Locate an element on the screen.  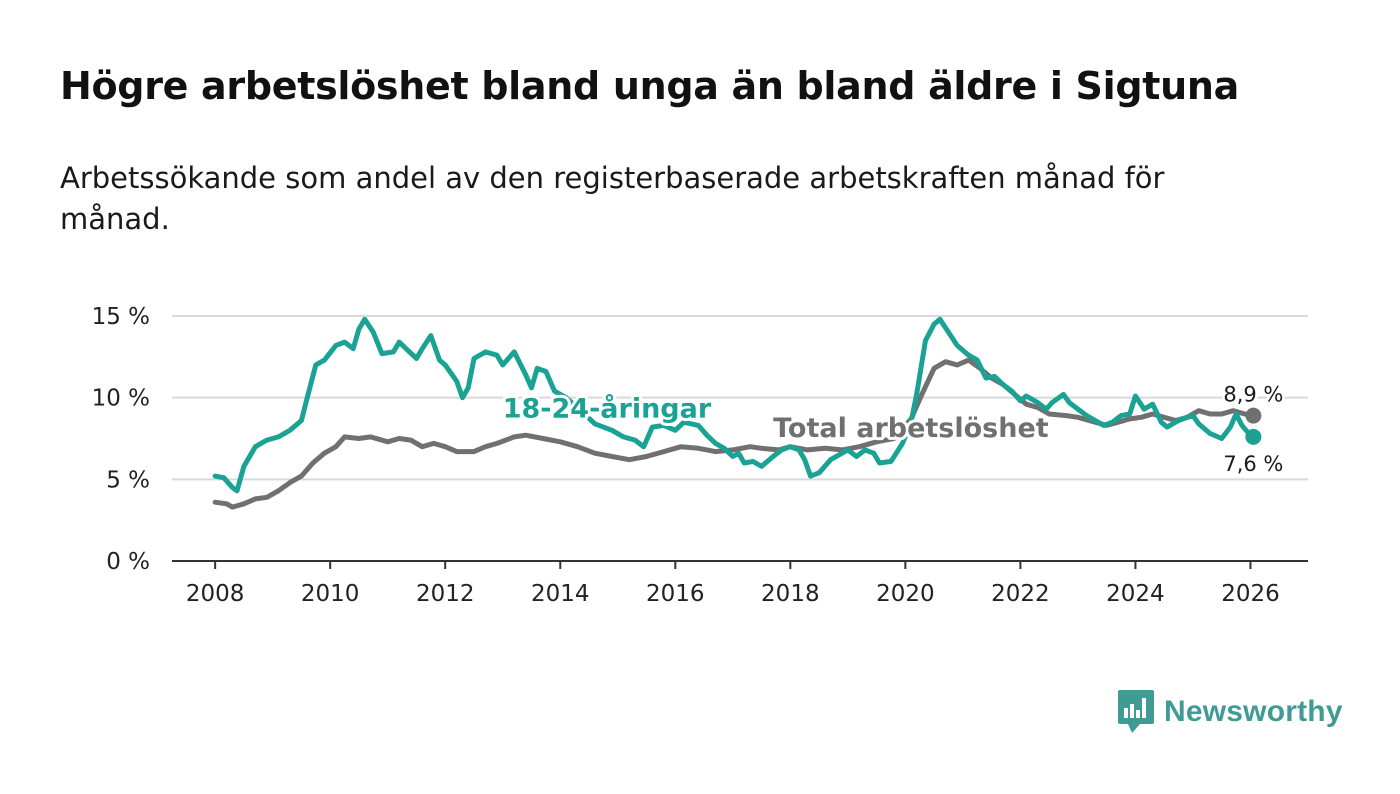
end-value-label: 8,9 % is located at coordinates (1253, 395).